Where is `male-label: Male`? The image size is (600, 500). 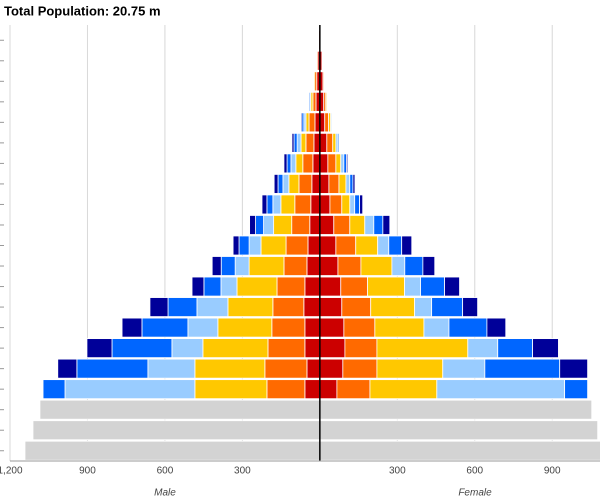
male-label: Male is located at coordinates (165, 493).